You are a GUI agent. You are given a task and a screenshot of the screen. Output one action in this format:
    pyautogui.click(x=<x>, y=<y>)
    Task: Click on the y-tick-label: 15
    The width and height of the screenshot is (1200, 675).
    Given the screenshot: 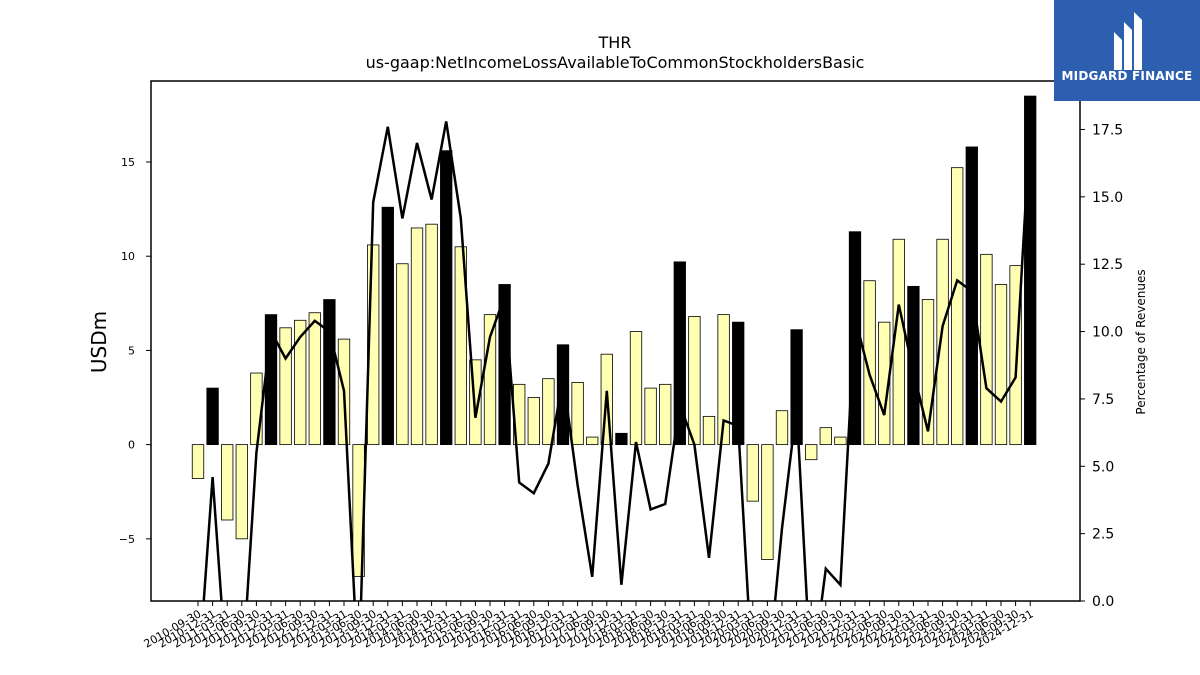 What is the action you would take?
    pyautogui.click(x=128, y=162)
    